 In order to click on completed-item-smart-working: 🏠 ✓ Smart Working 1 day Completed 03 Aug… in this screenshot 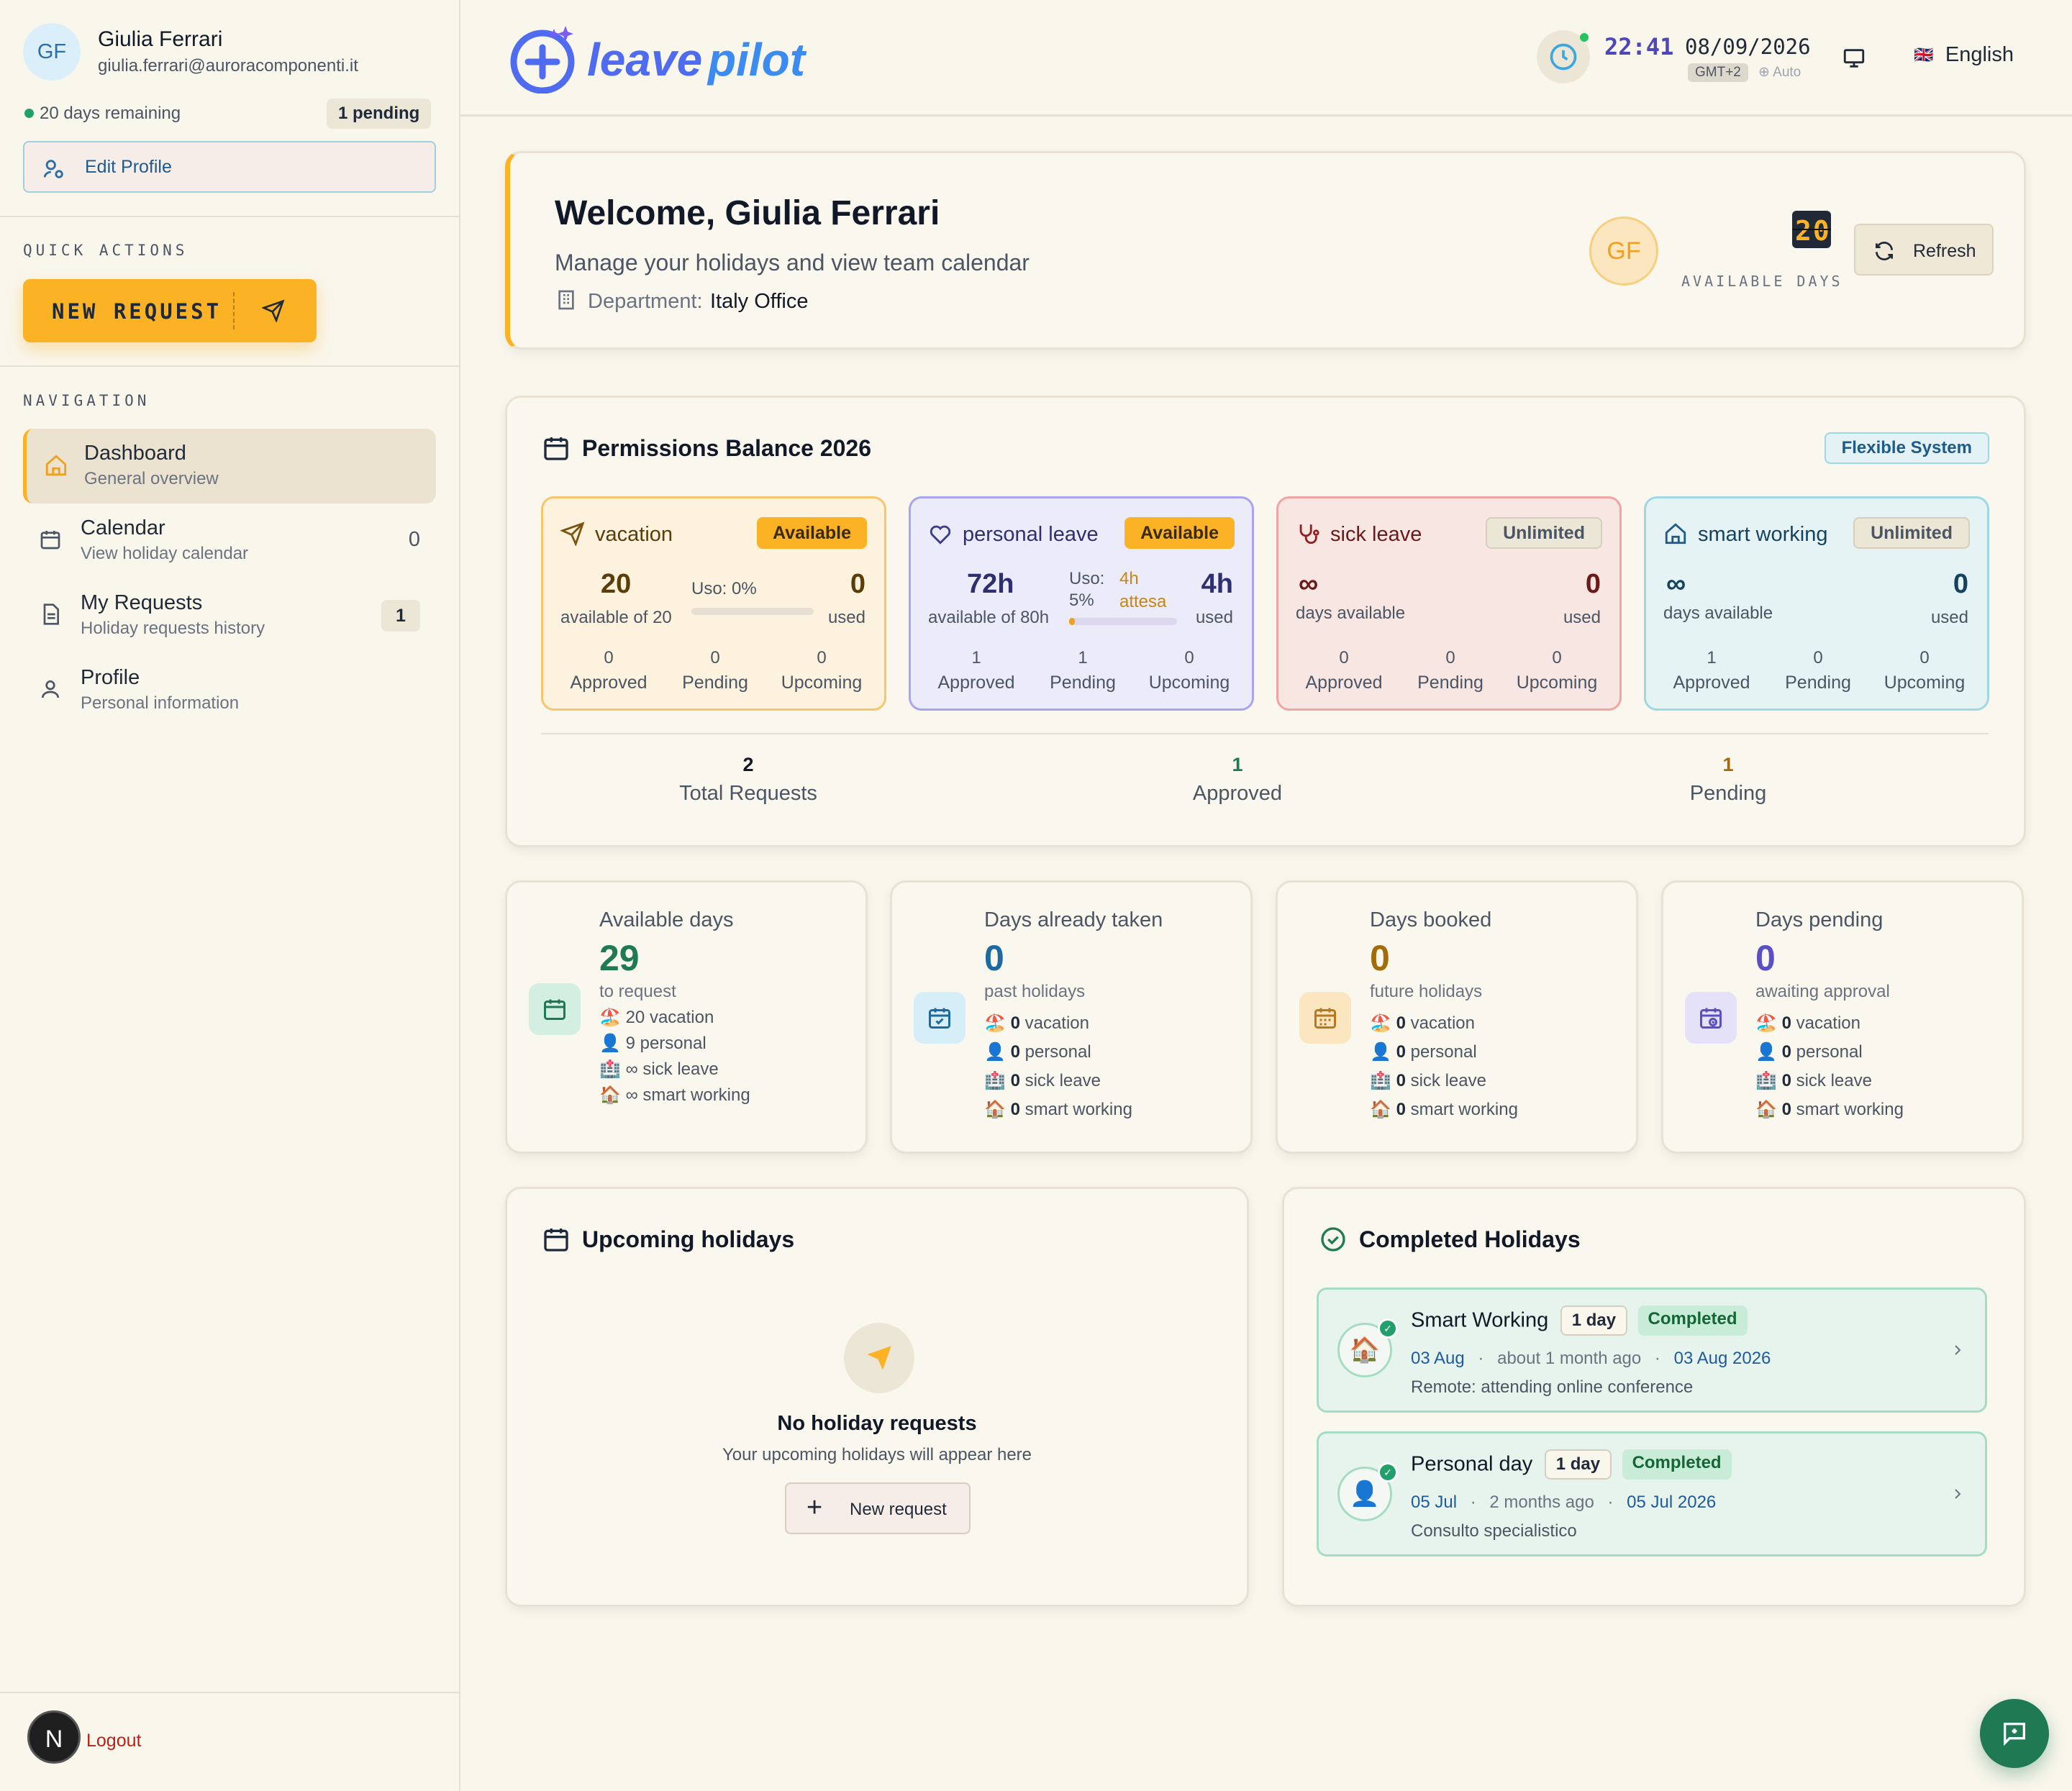, I will do `click(1652, 1350)`.